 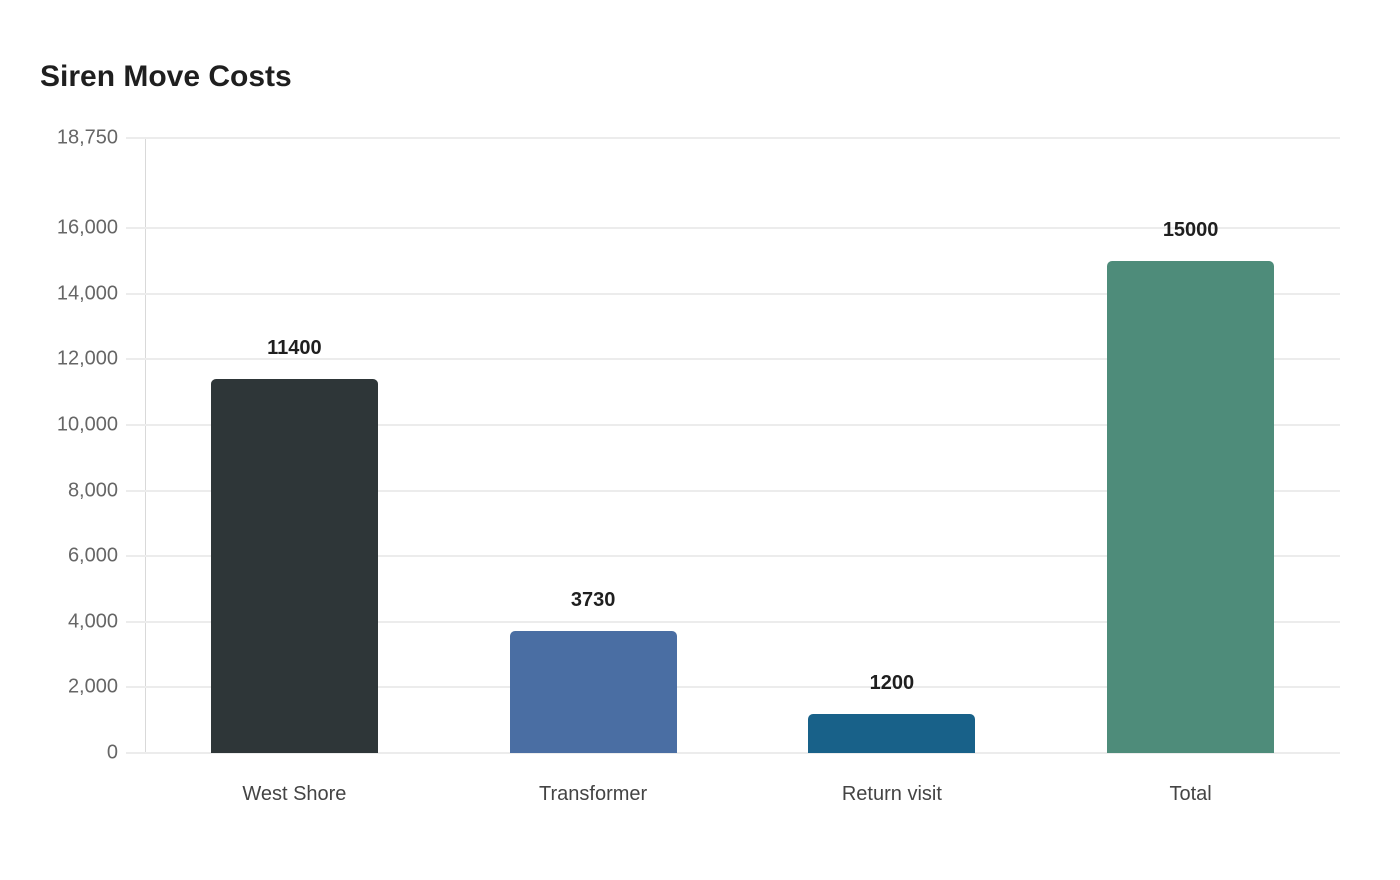 I want to click on x-tick-label: Return visit, so click(x=891, y=794).